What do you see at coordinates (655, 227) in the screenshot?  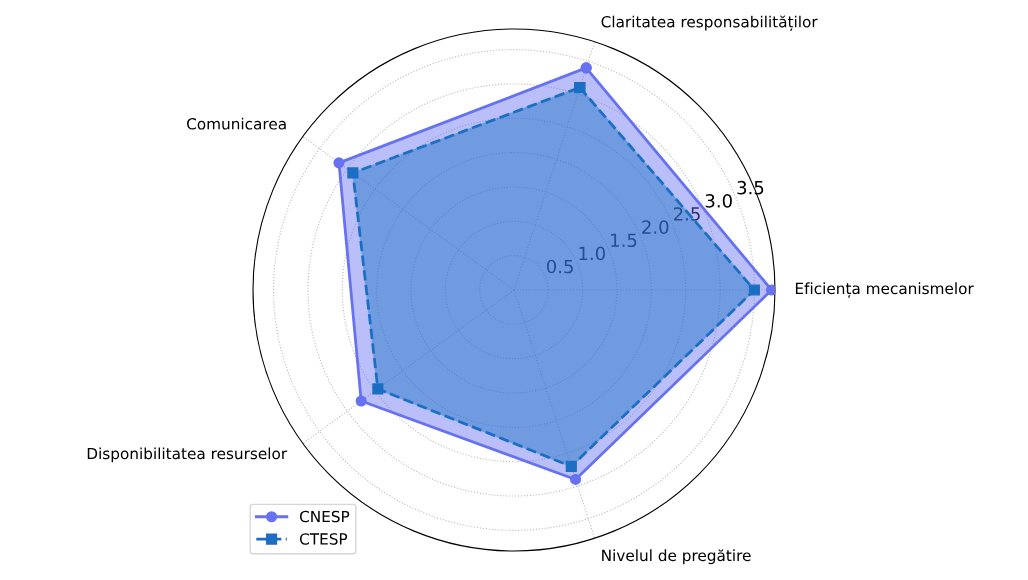 I see `y-tick-label: 2.0` at bounding box center [655, 227].